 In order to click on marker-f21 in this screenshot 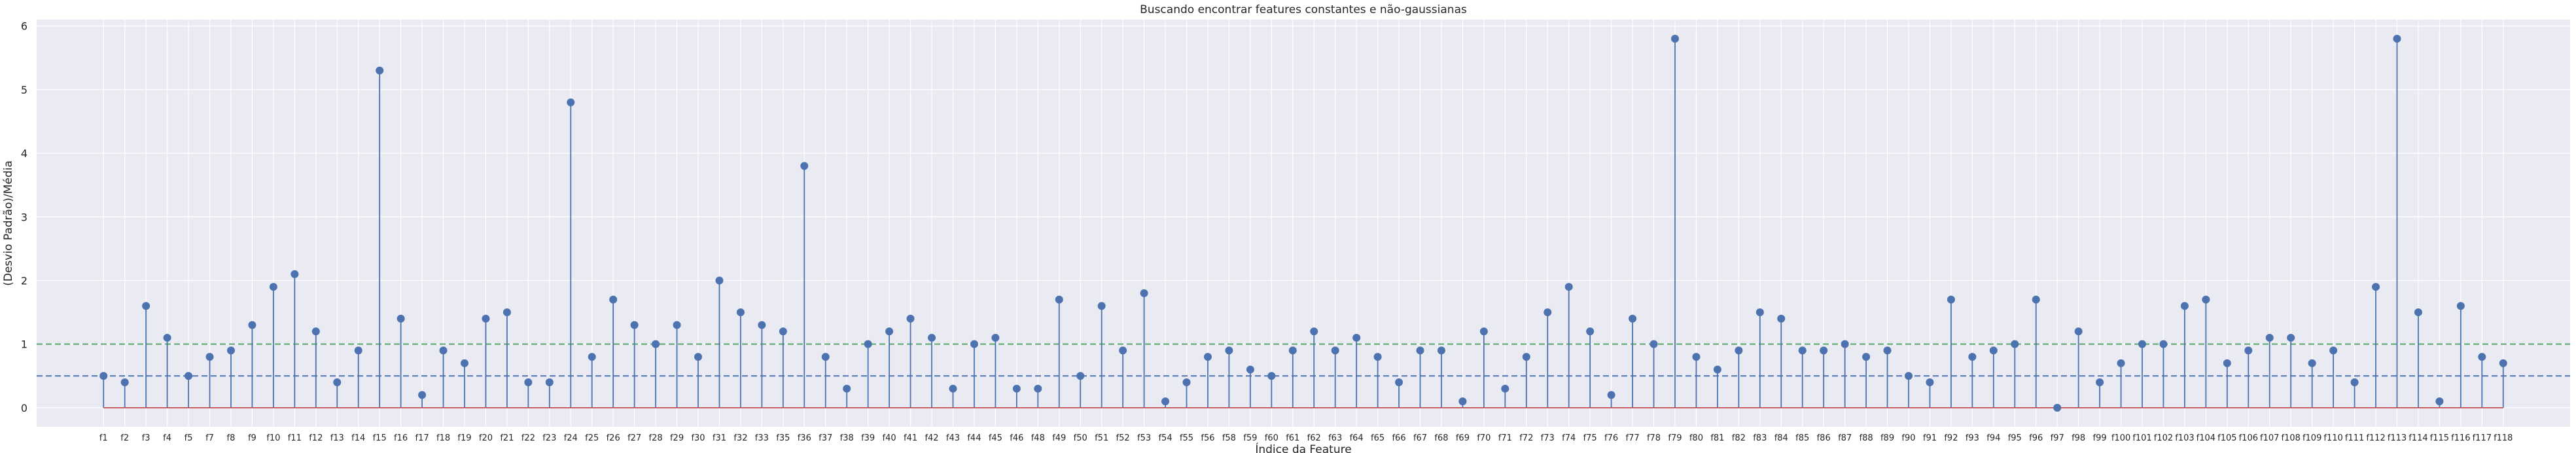, I will do `click(507, 313)`.